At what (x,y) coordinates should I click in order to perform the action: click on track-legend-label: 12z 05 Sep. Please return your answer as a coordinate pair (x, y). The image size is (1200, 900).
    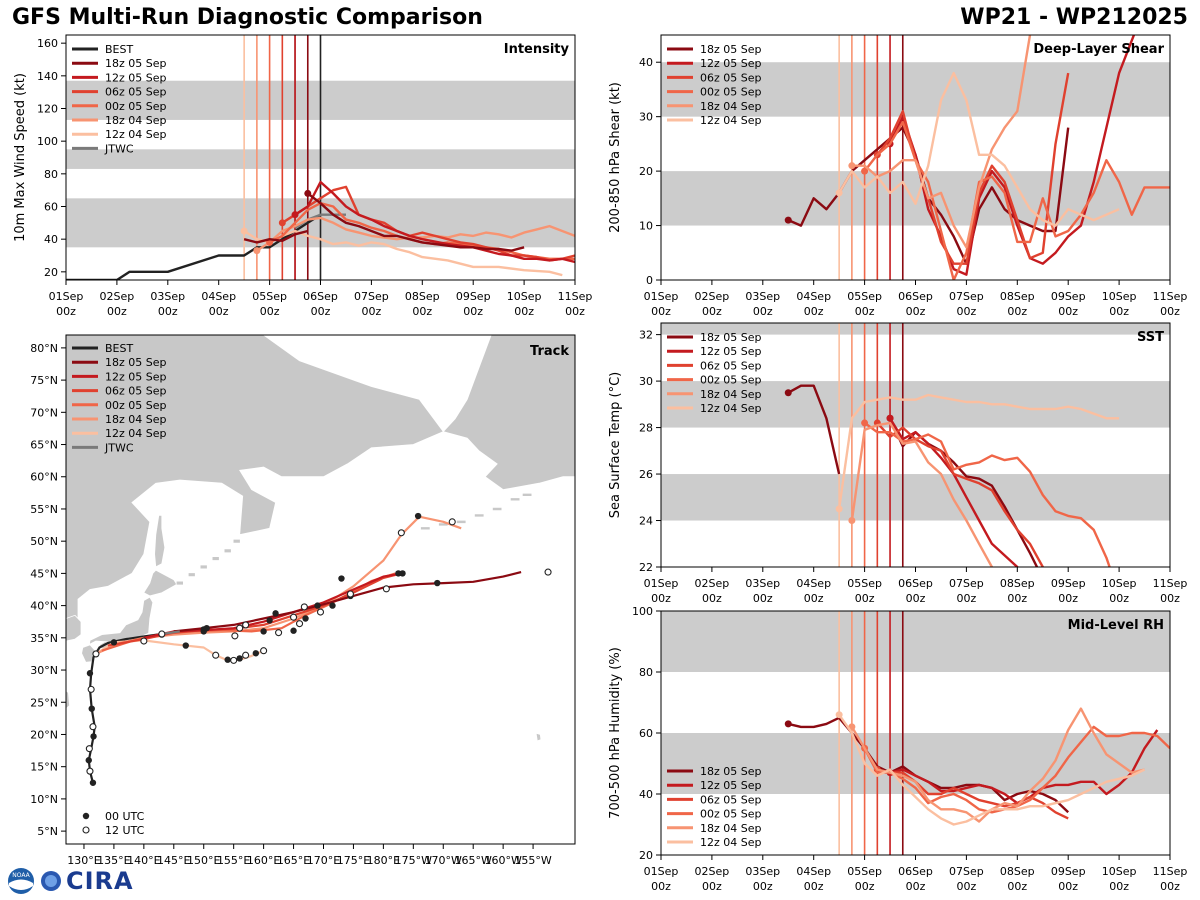
    Looking at the image, I should click on (136, 376).